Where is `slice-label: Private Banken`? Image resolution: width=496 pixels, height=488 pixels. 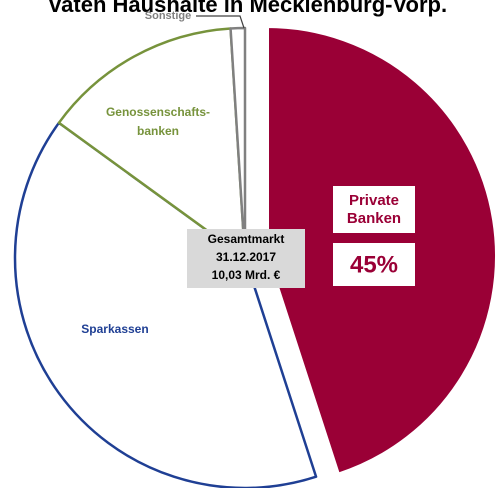 slice-label: Private Banken is located at coordinates (374, 209).